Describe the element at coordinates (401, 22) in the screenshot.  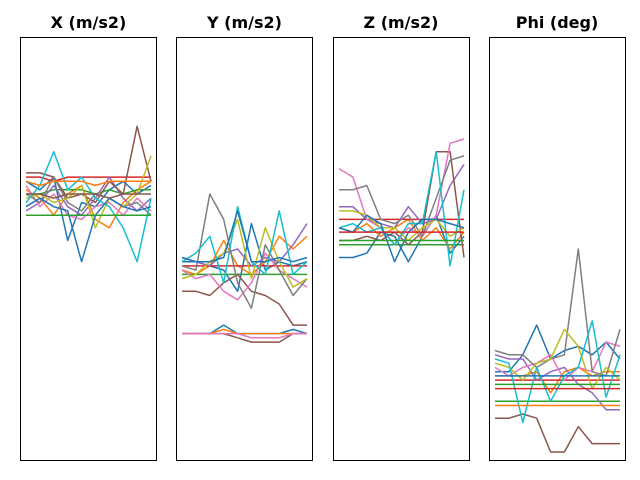
I see `panel-title-z: Z (m/s2)` at that location.